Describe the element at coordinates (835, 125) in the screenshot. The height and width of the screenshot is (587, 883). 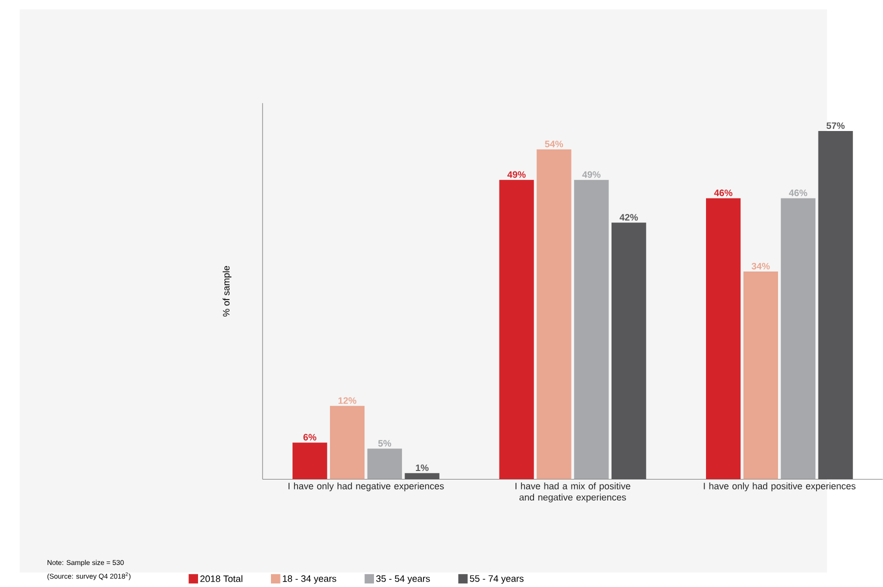
I see `data-label: 57%` at that location.